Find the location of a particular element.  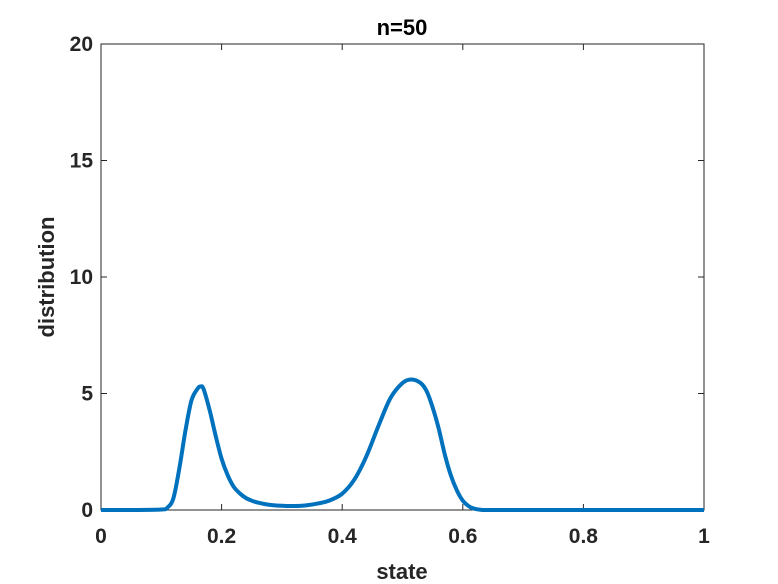

y-tick-label: 15 is located at coordinates (82, 161).